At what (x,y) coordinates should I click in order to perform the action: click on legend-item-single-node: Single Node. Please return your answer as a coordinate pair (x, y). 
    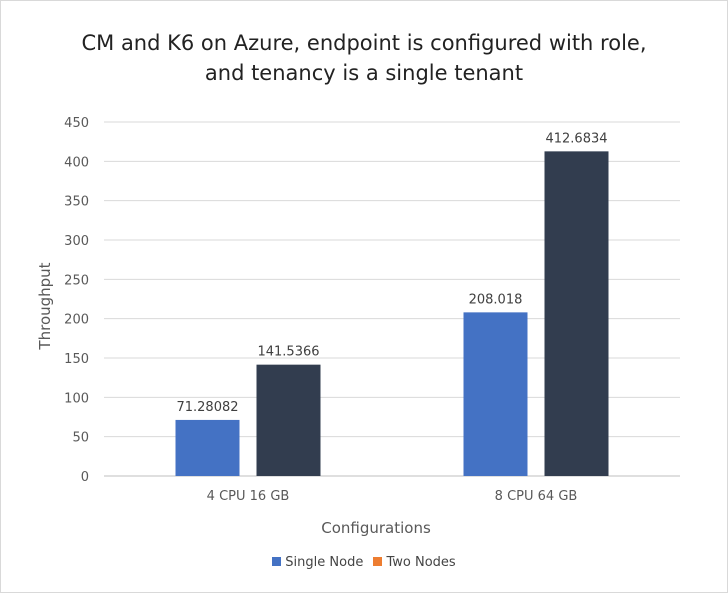
    Looking at the image, I should click on (317, 562).